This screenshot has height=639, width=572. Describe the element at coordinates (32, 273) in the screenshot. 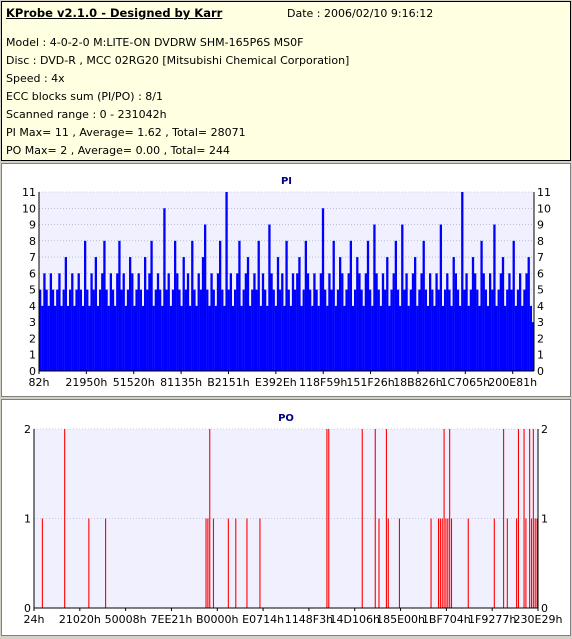

I see `pi-ytick-left: 6` at that location.